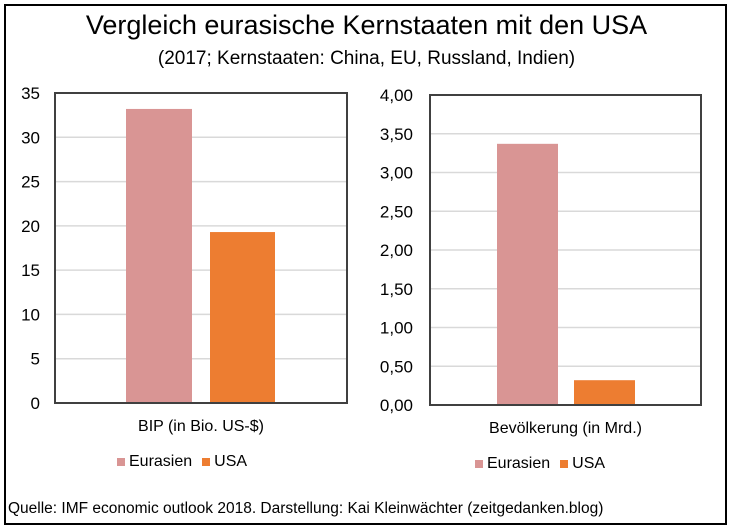 The image size is (733, 531). What do you see at coordinates (396, 95) in the screenshot?
I see `y-tick-label: 4,00` at bounding box center [396, 95].